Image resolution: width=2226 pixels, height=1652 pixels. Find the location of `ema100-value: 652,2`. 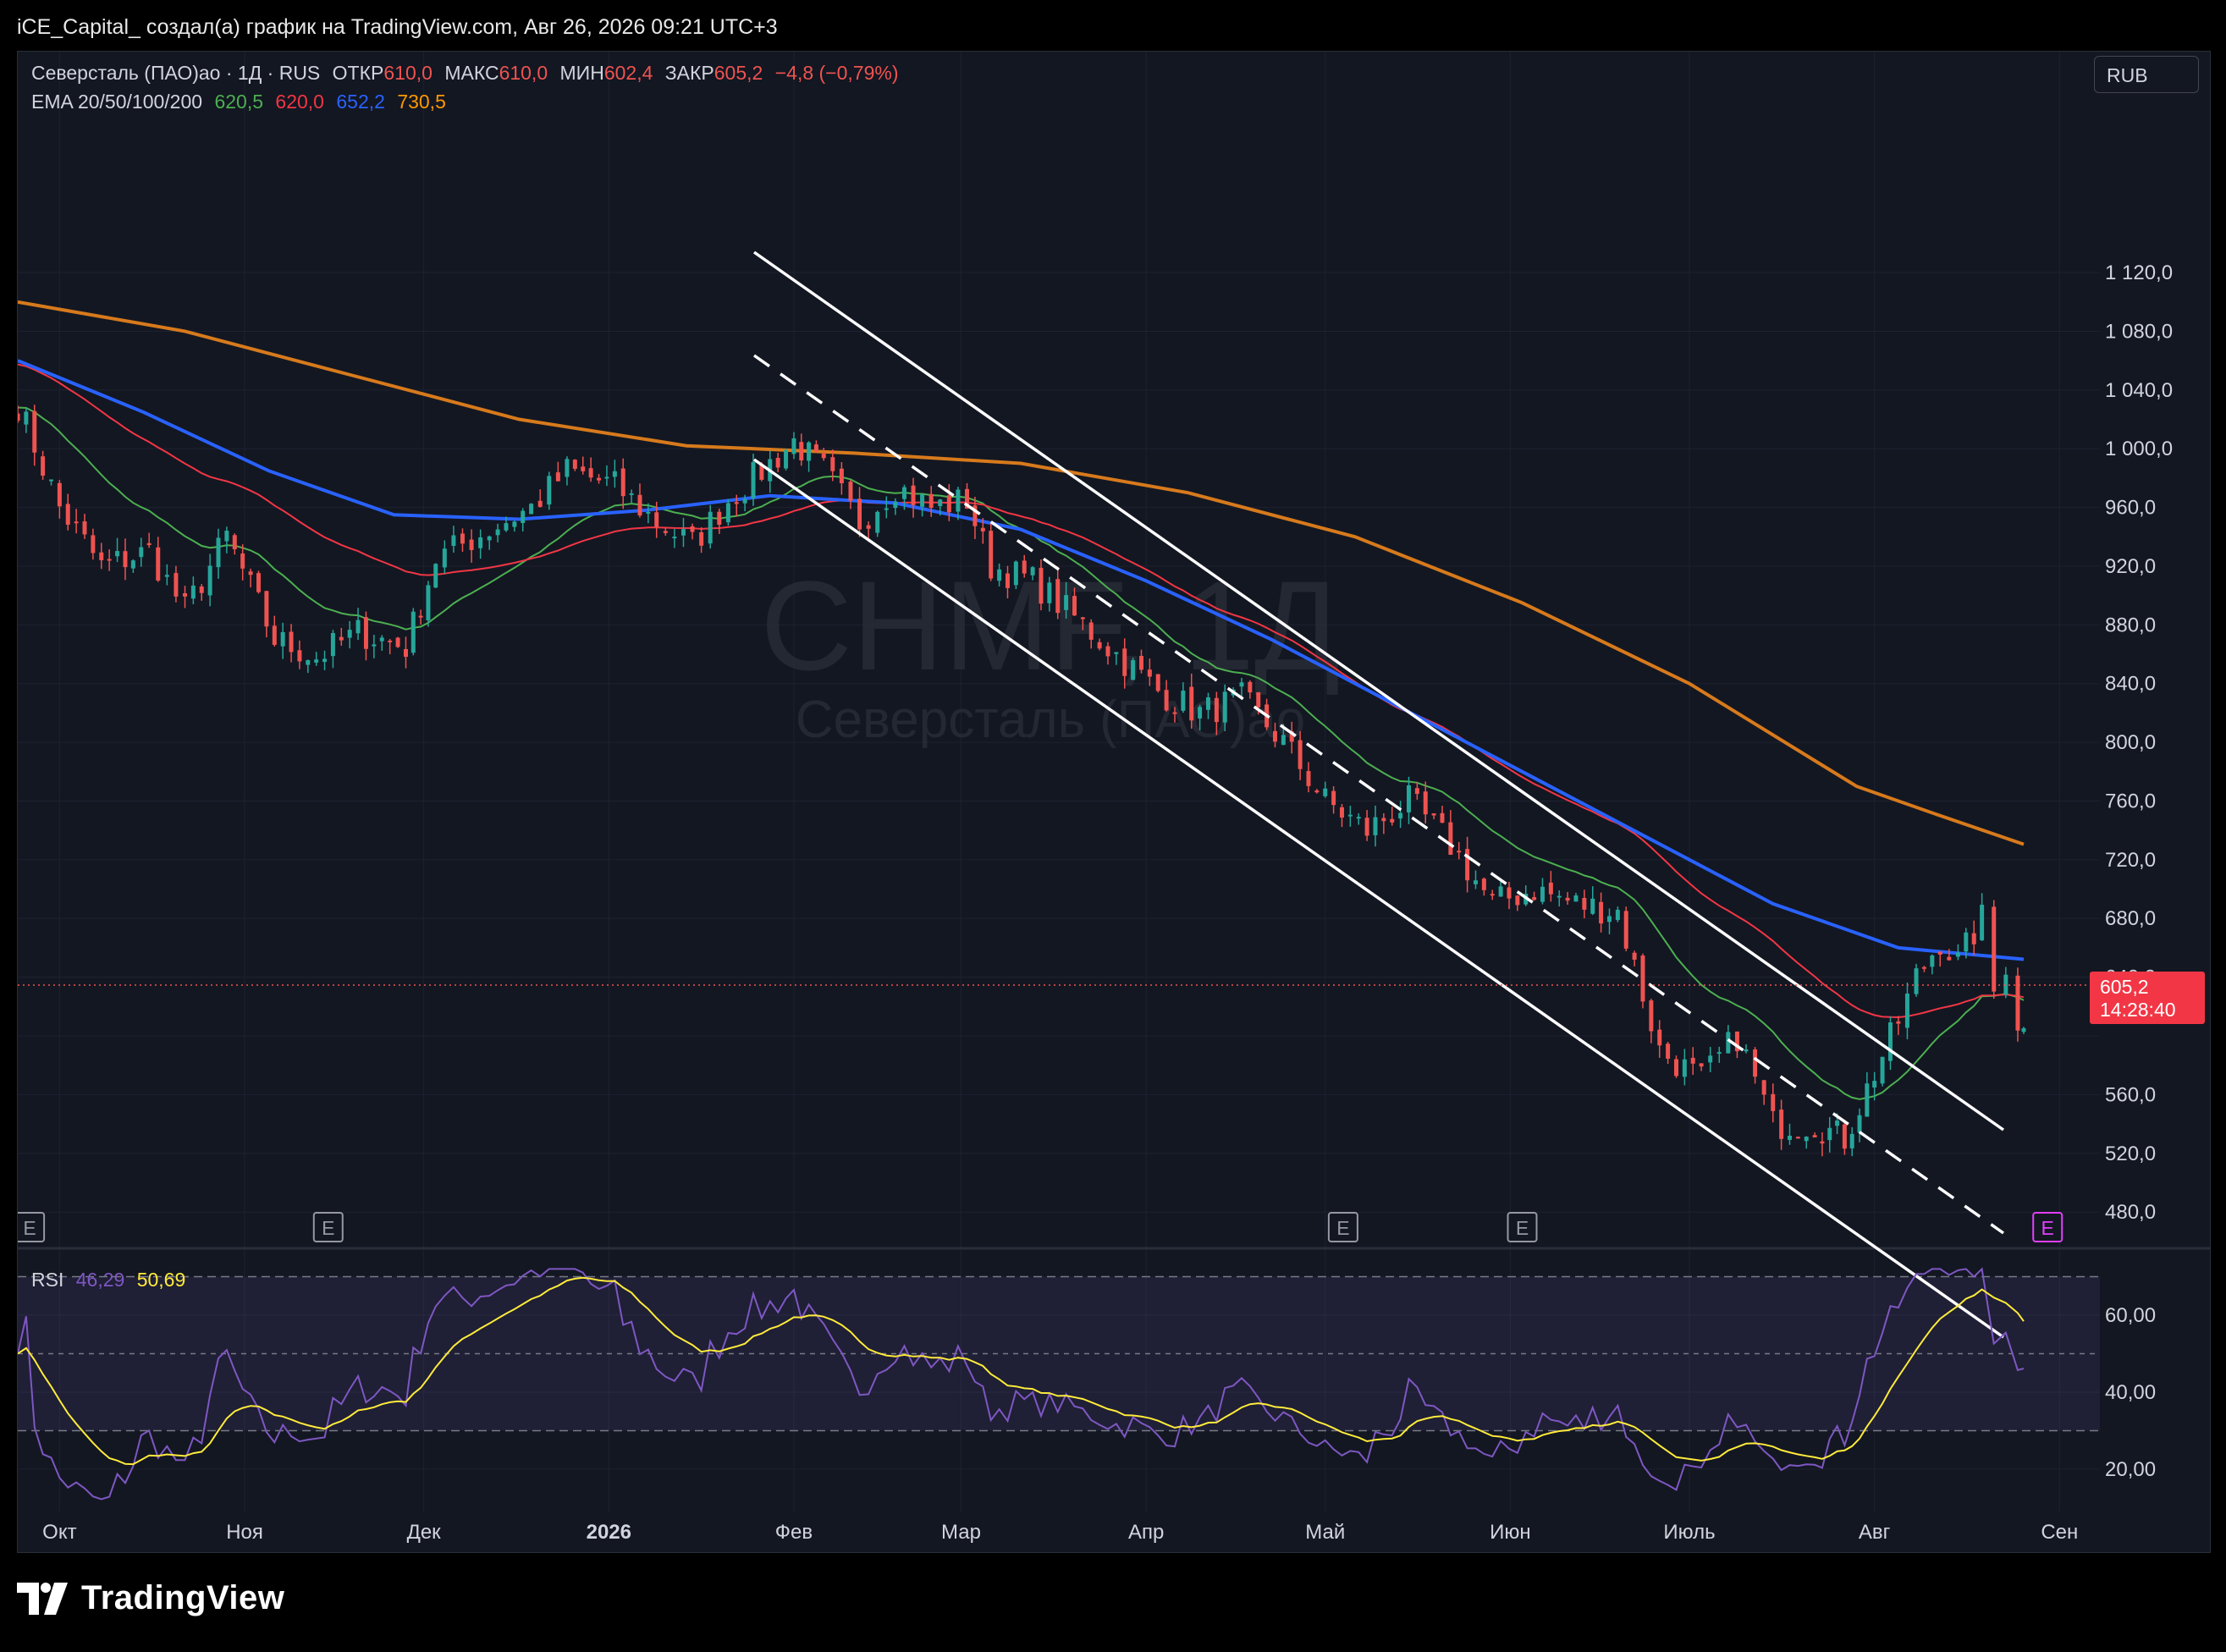

ema100-value: 652,2 is located at coordinates (361, 102).